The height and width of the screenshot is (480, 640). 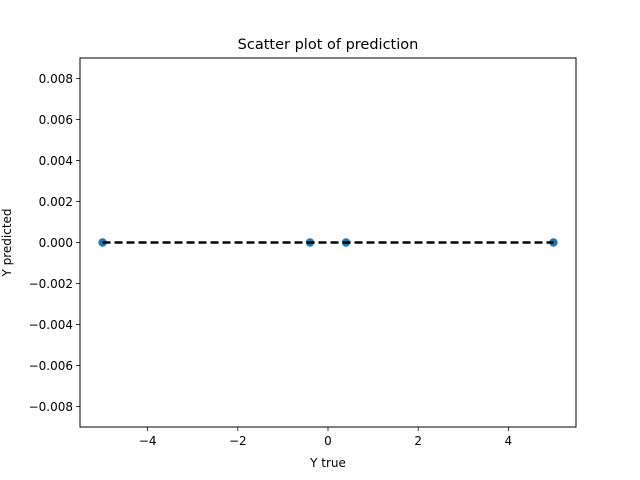 What do you see at coordinates (418, 441) in the screenshot?
I see `x-tick-label: 2` at bounding box center [418, 441].